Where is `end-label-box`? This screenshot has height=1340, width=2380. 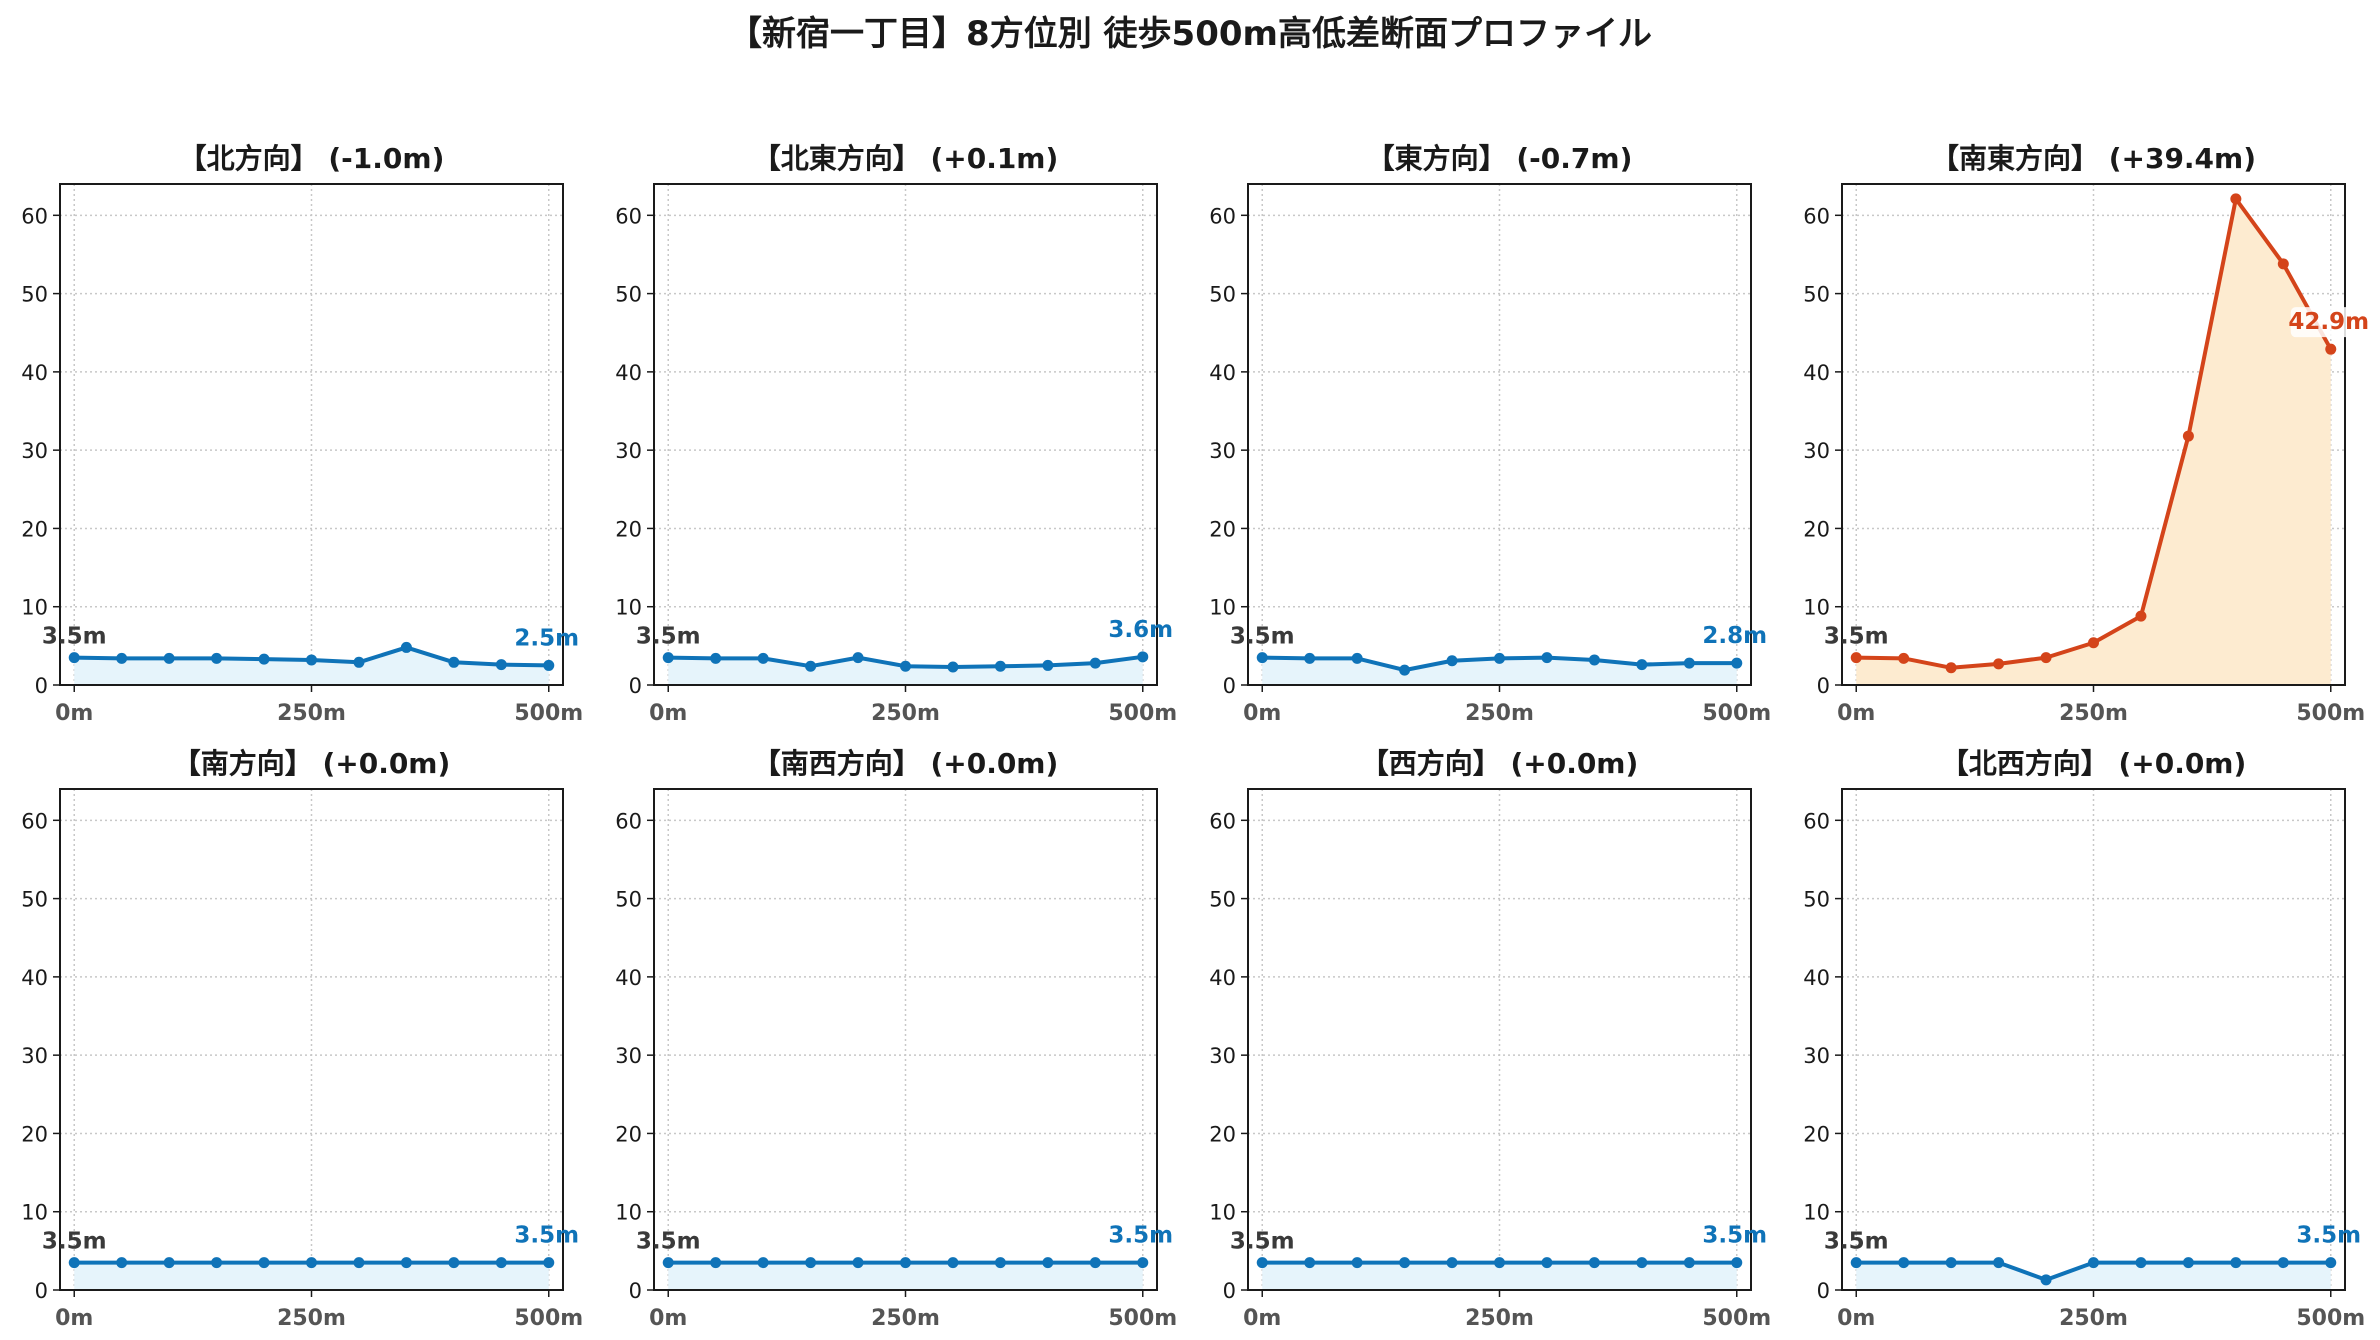
end-label-box is located at coordinates (2328, 322).